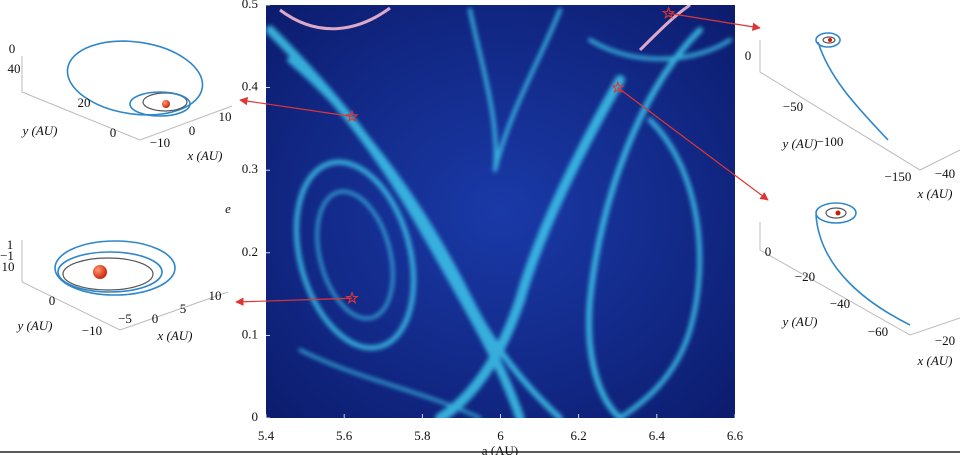 This screenshot has width=960, height=455. What do you see at coordinates (228, 208) in the screenshot?
I see `y-axis-label: e` at bounding box center [228, 208].